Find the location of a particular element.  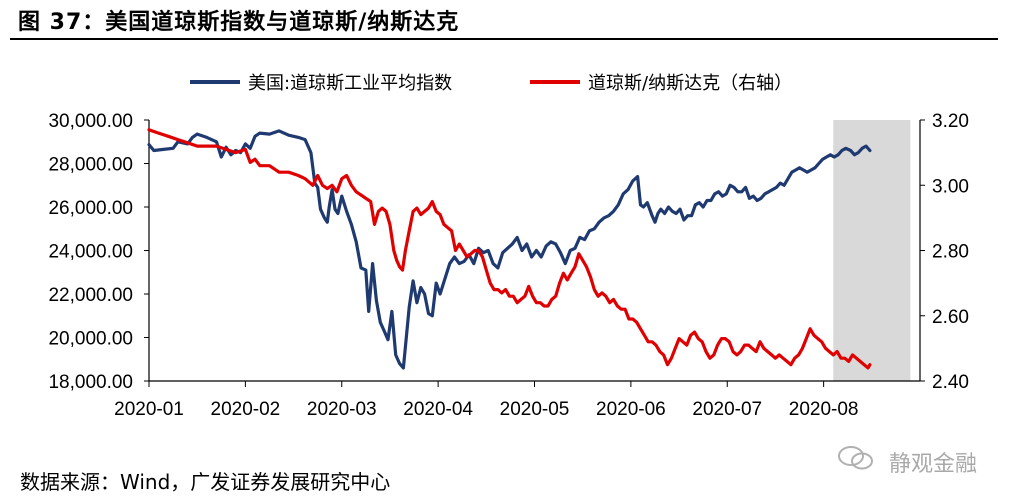

x-tick-label: 2020-05 is located at coordinates (535, 409).